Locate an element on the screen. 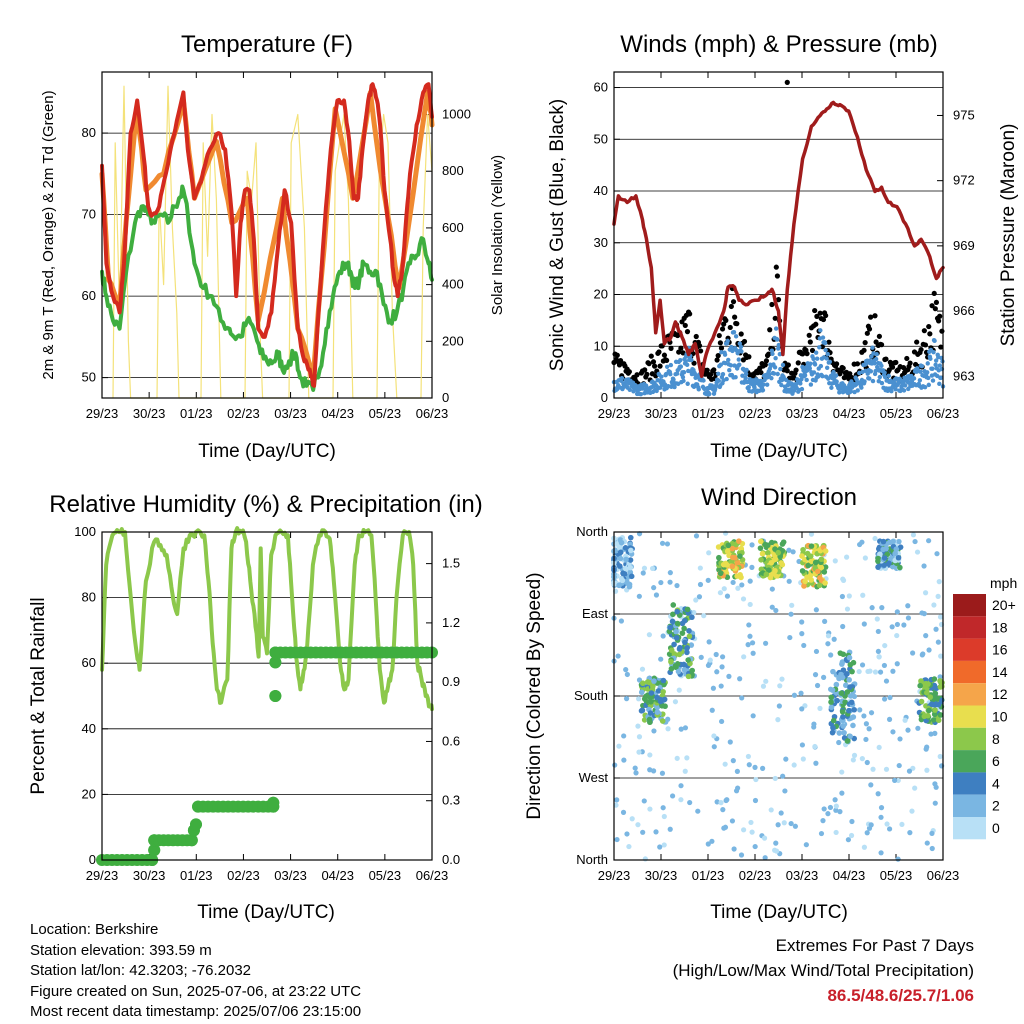  x-tick-label: 04/23 is located at coordinates (337, 413).